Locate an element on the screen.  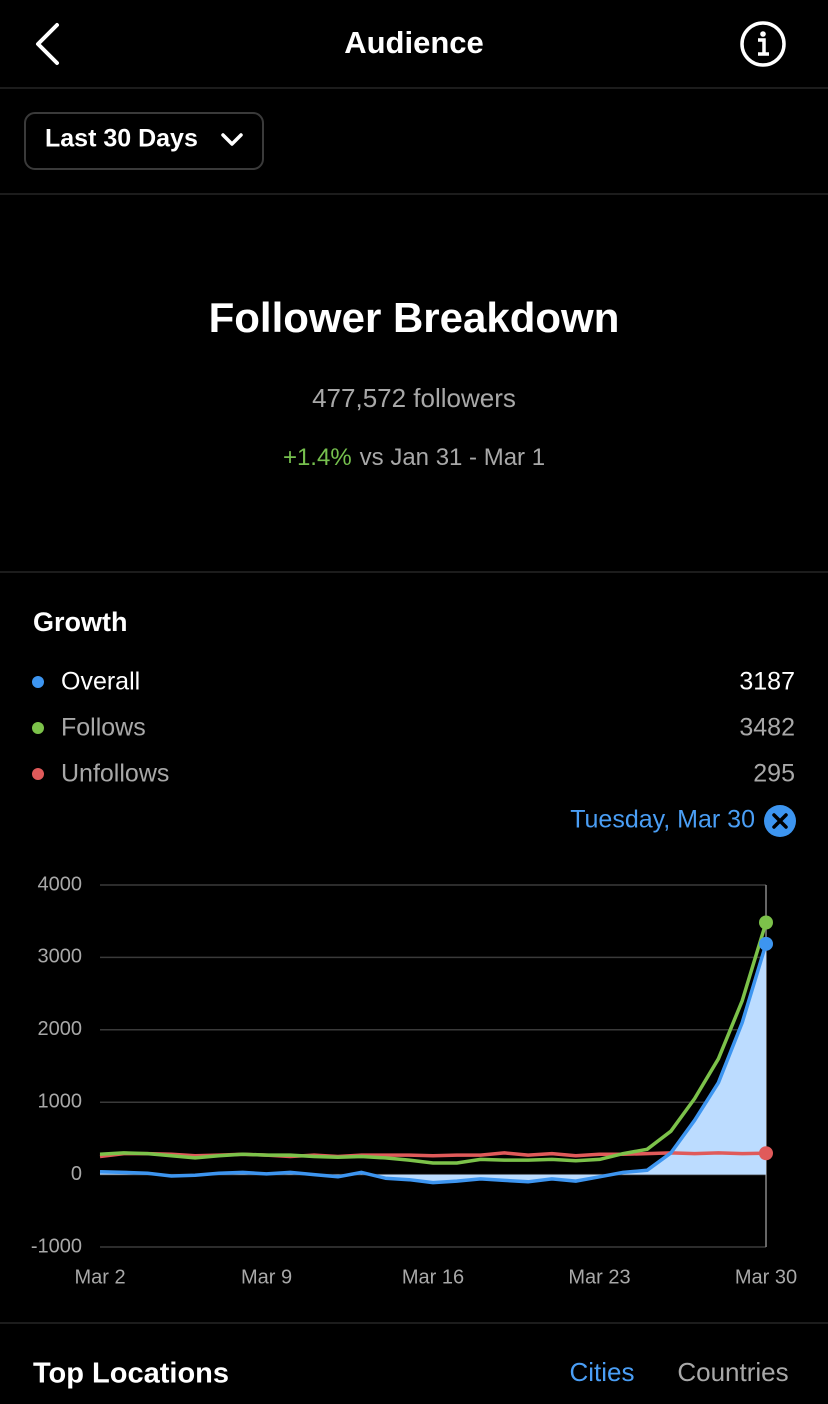
clear-selection is located at coordinates (780, 821).